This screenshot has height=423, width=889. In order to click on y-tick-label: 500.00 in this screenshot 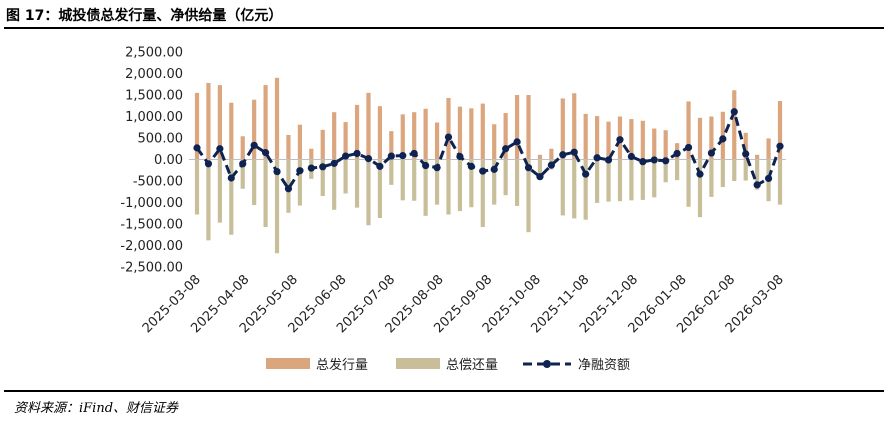, I will do `click(161, 139)`.